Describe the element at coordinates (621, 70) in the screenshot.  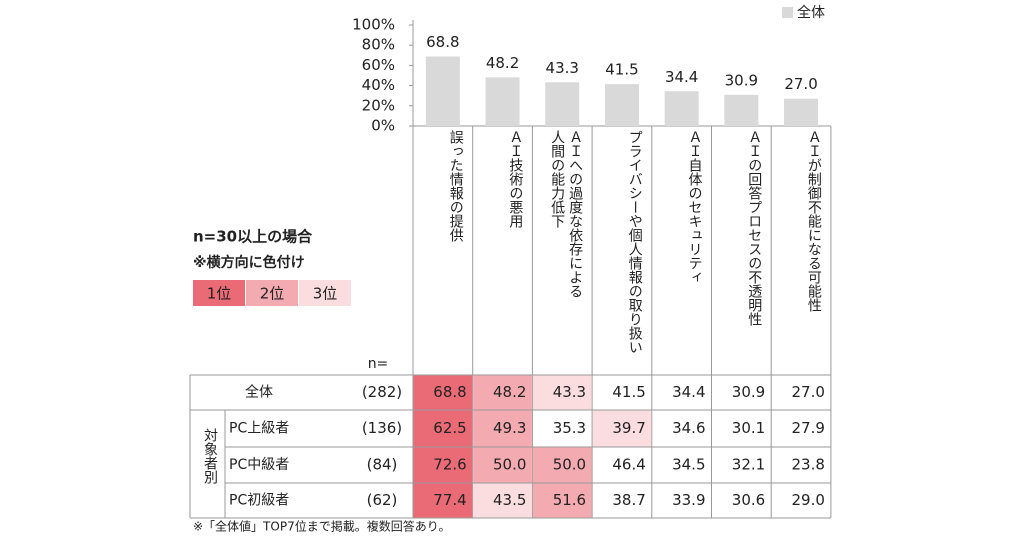
I see `value-label: 41.5` at that location.